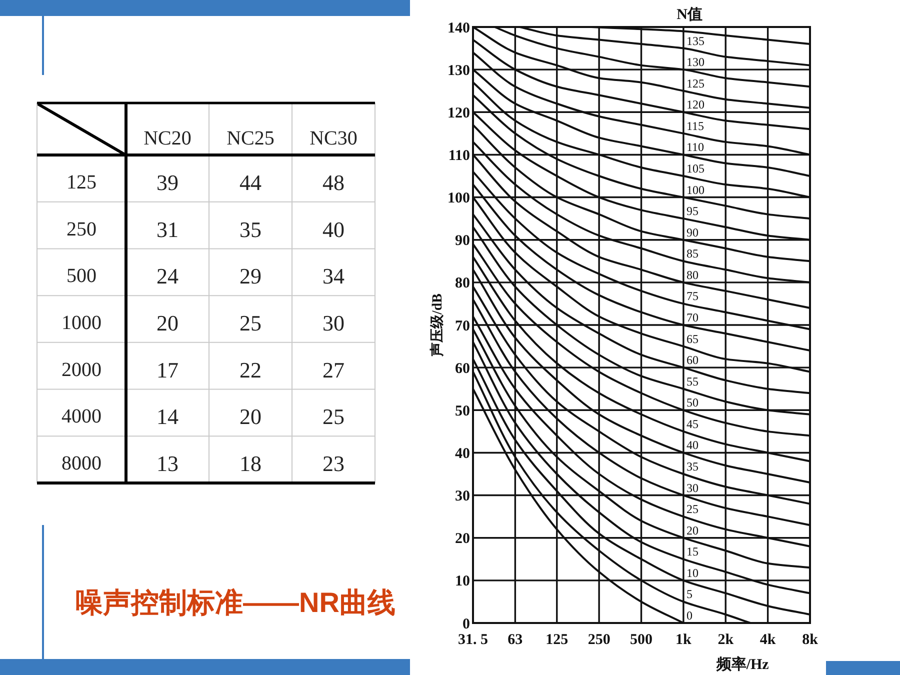  What do you see at coordinates (557, 640) in the screenshot?
I see `x-tick-label: 125` at bounding box center [557, 640].